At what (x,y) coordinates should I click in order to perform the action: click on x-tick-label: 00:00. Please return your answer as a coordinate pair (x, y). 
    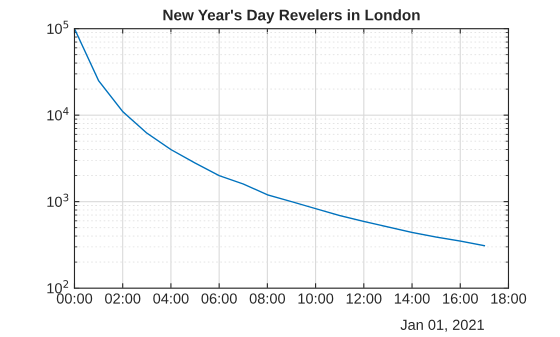
    Looking at the image, I should click on (74, 298).